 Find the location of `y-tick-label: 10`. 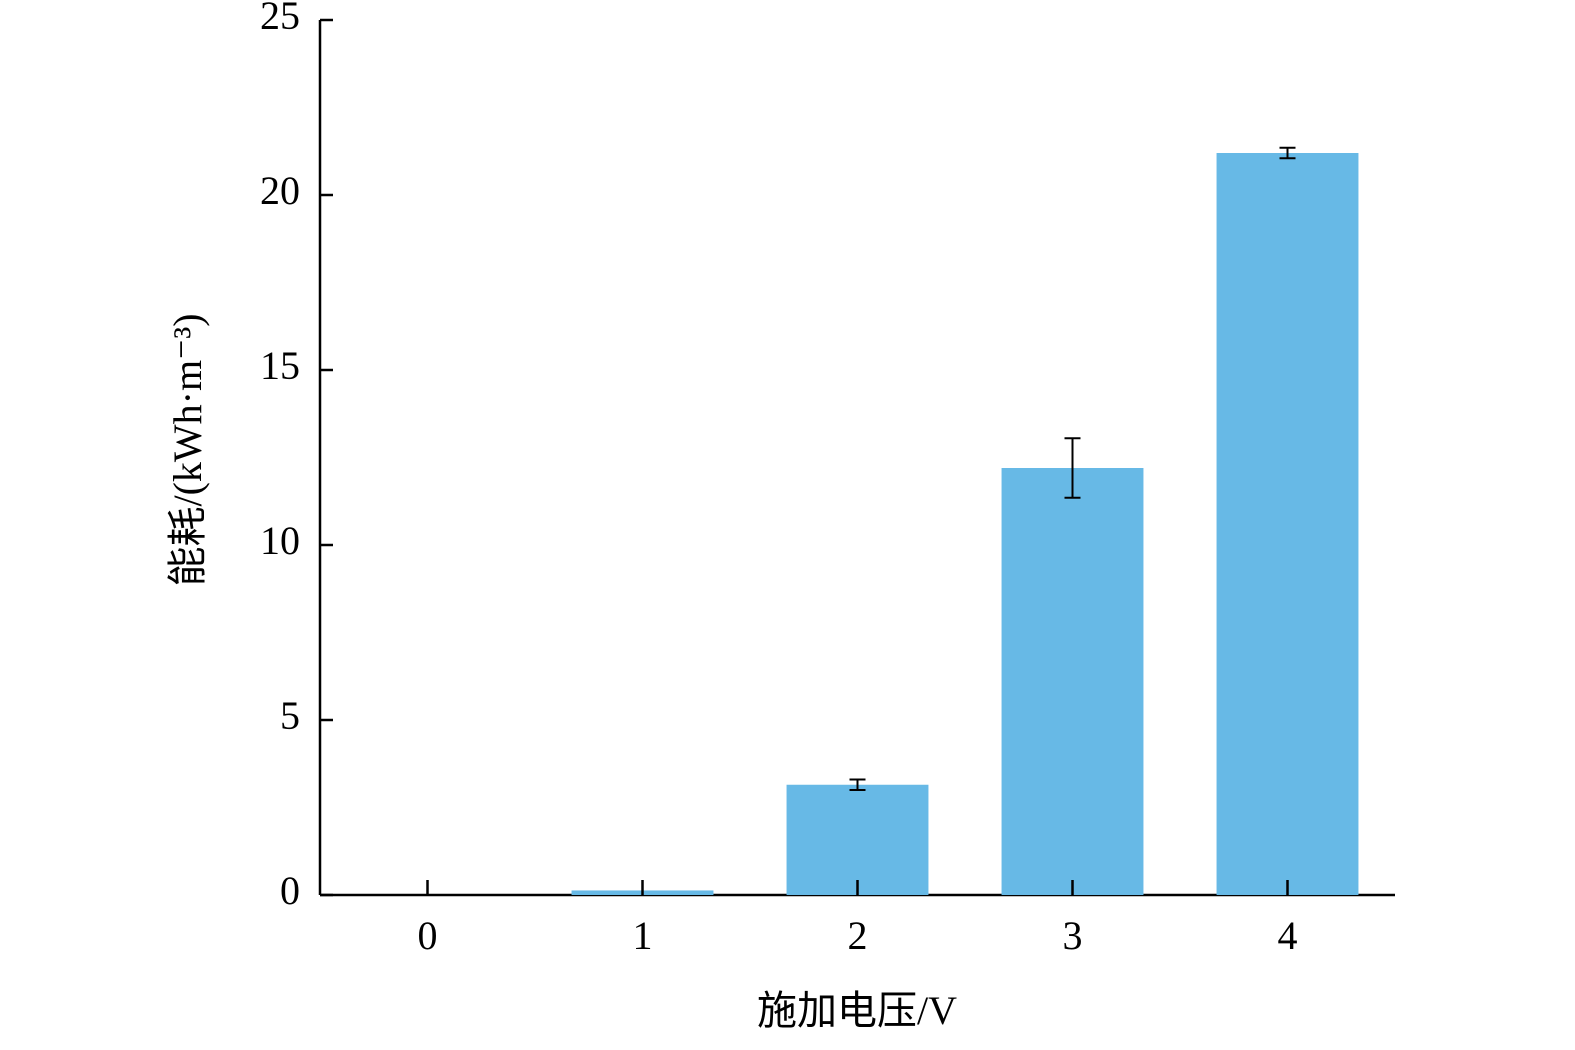

y-tick-label: 10 is located at coordinates (280, 540).